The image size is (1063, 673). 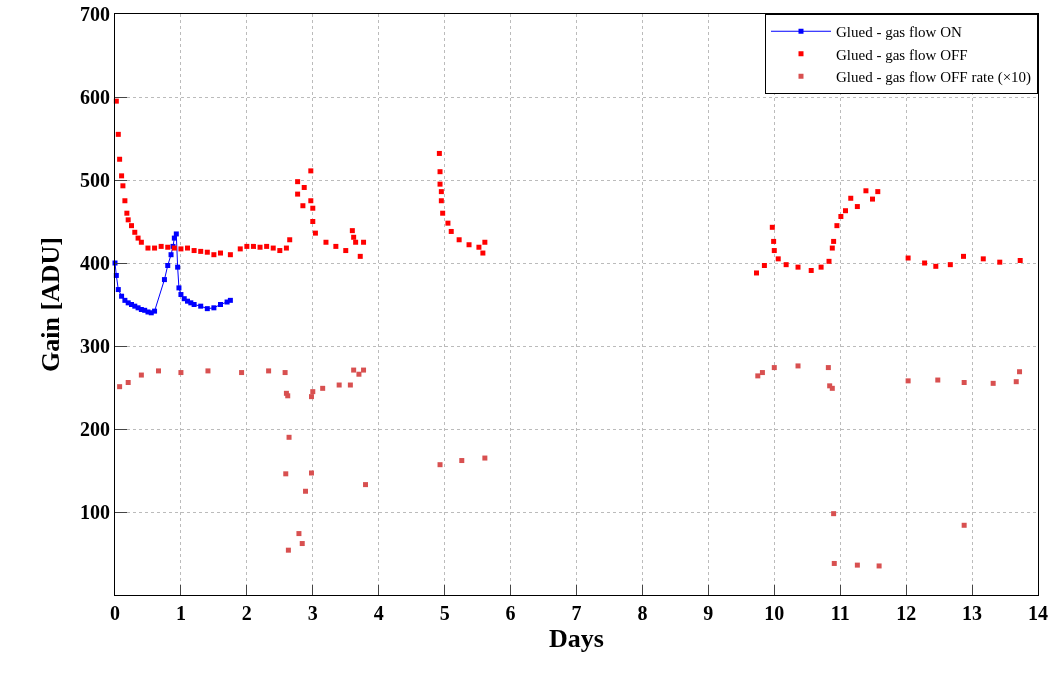 What do you see at coordinates (95, 180) in the screenshot?
I see `y-tick-label: 500` at bounding box center [95, 180].